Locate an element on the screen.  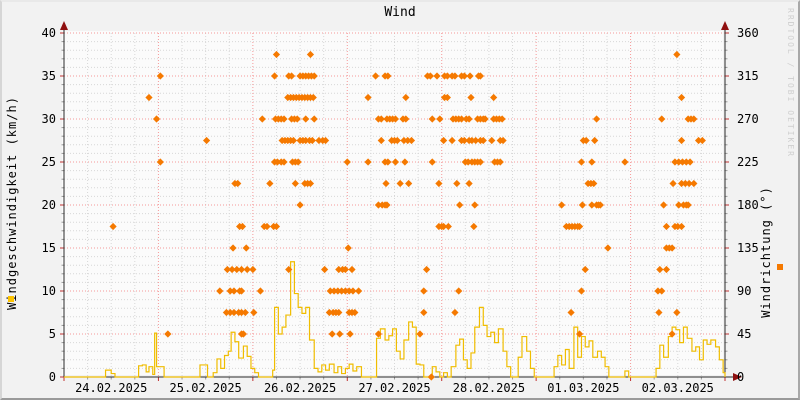
svg-text: 24.02.2025 is located at coordinates (111, 388).